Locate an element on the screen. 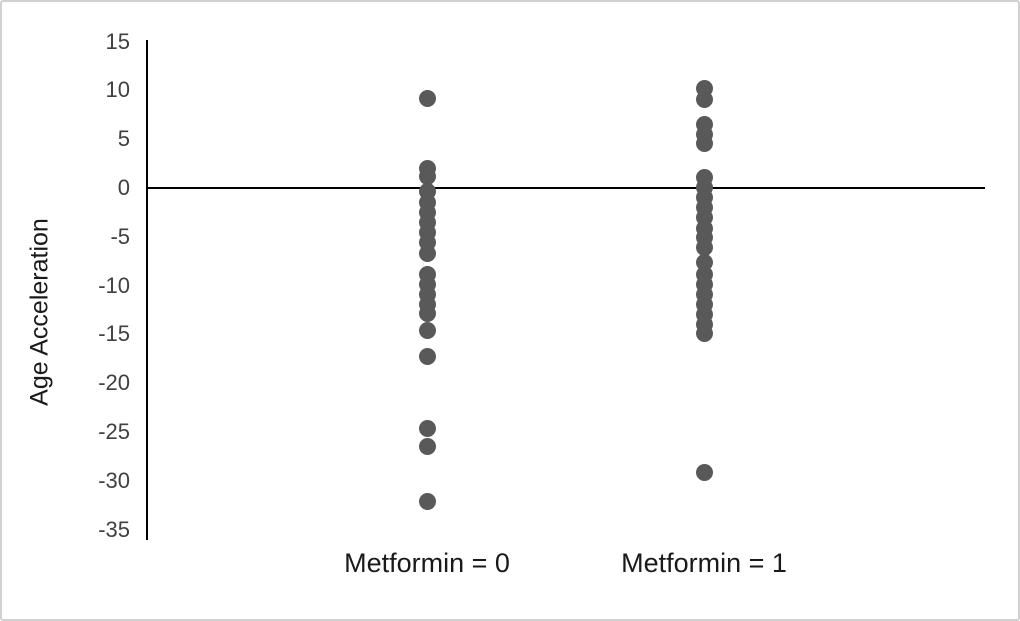 The width and height of the screenshot is (1020, 621). y-tick-label: 10 is located at coordinates (117, 90).